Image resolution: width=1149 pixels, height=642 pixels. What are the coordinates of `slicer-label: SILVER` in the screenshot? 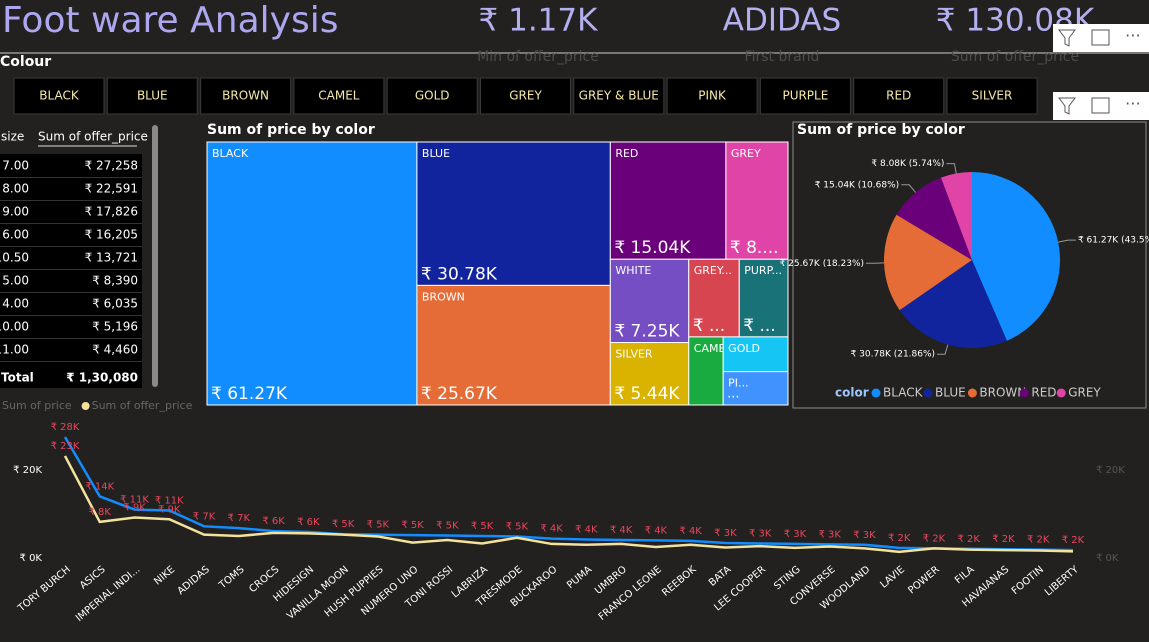 It's located at (992, 96).